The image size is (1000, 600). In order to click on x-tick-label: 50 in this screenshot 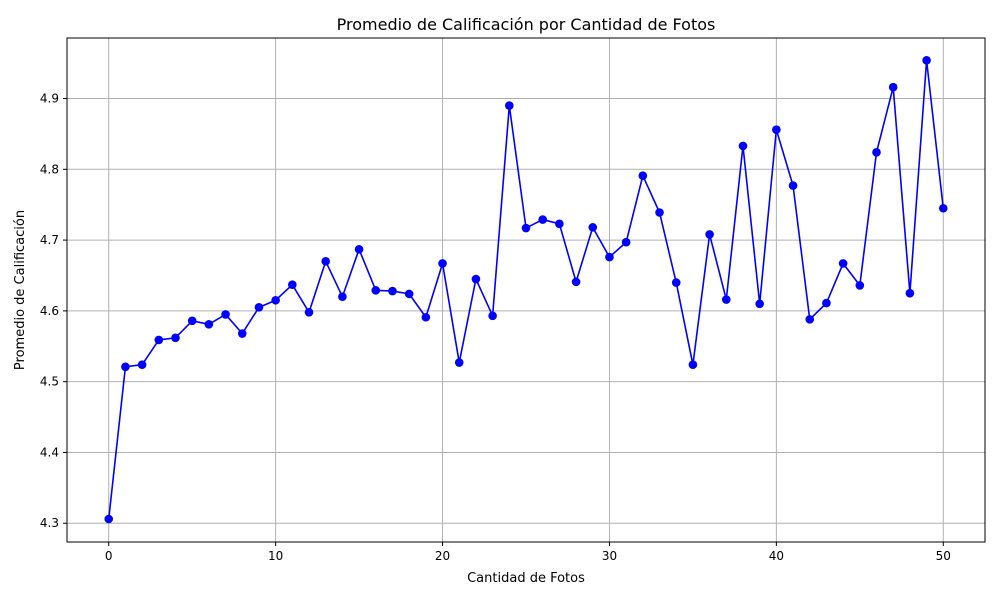, I will do `click(943, 556)`.